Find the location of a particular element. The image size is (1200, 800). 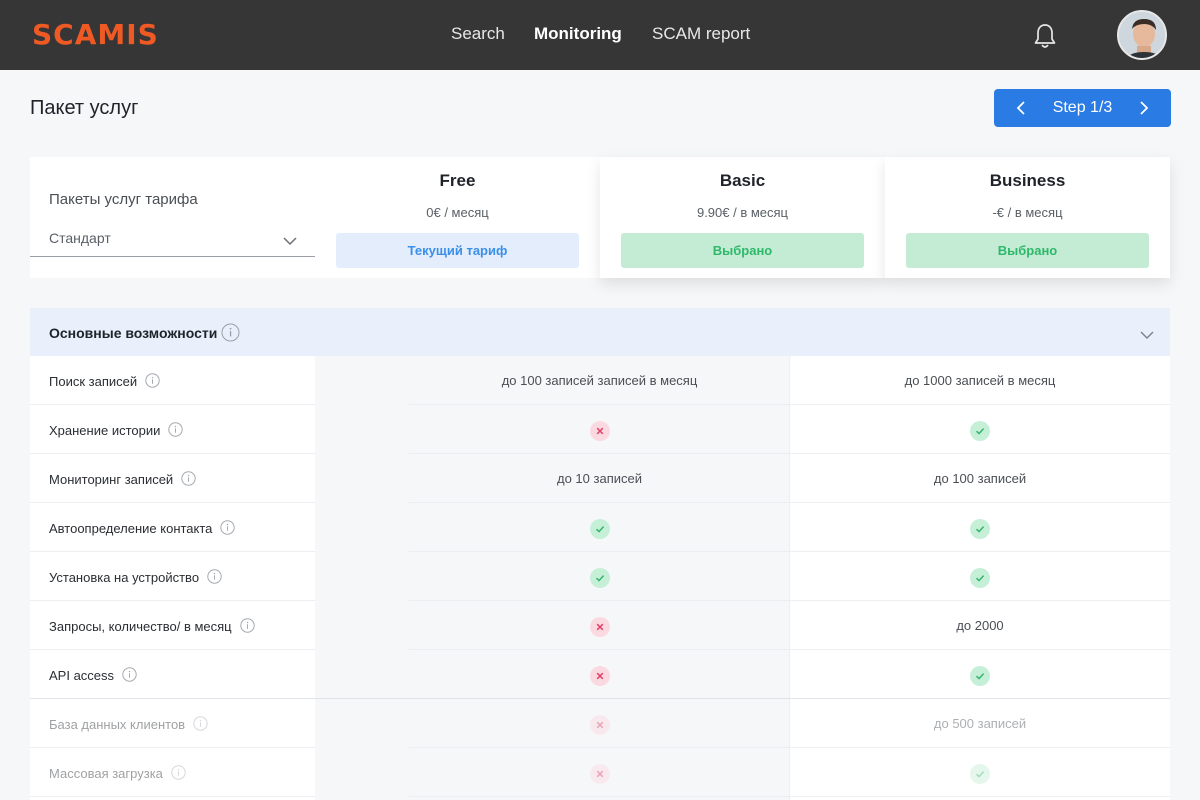

features-section-header: Основные возможности is located at coordinates (600, 332).